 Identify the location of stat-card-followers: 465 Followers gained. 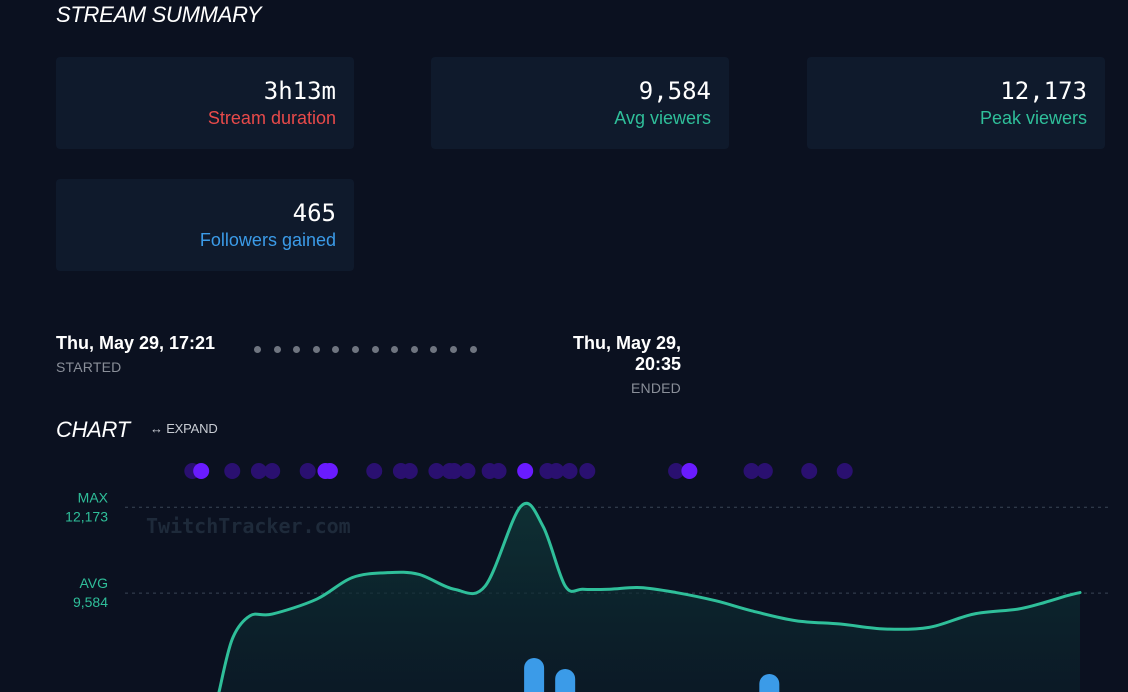
(205, 225).